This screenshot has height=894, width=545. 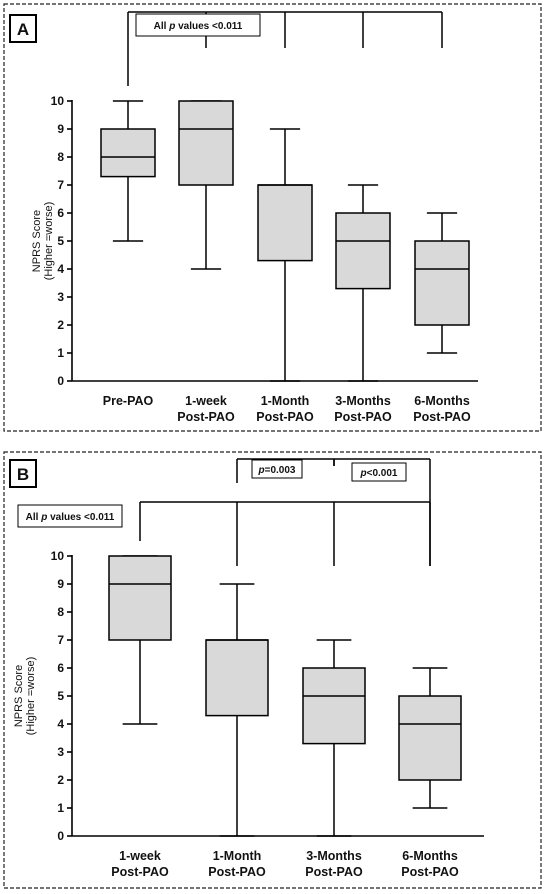 What do you see at coordinates (280, 470) in the screenshot?
I see `bracket-label-suffix: =0.003` at bounding box center [280, 470].